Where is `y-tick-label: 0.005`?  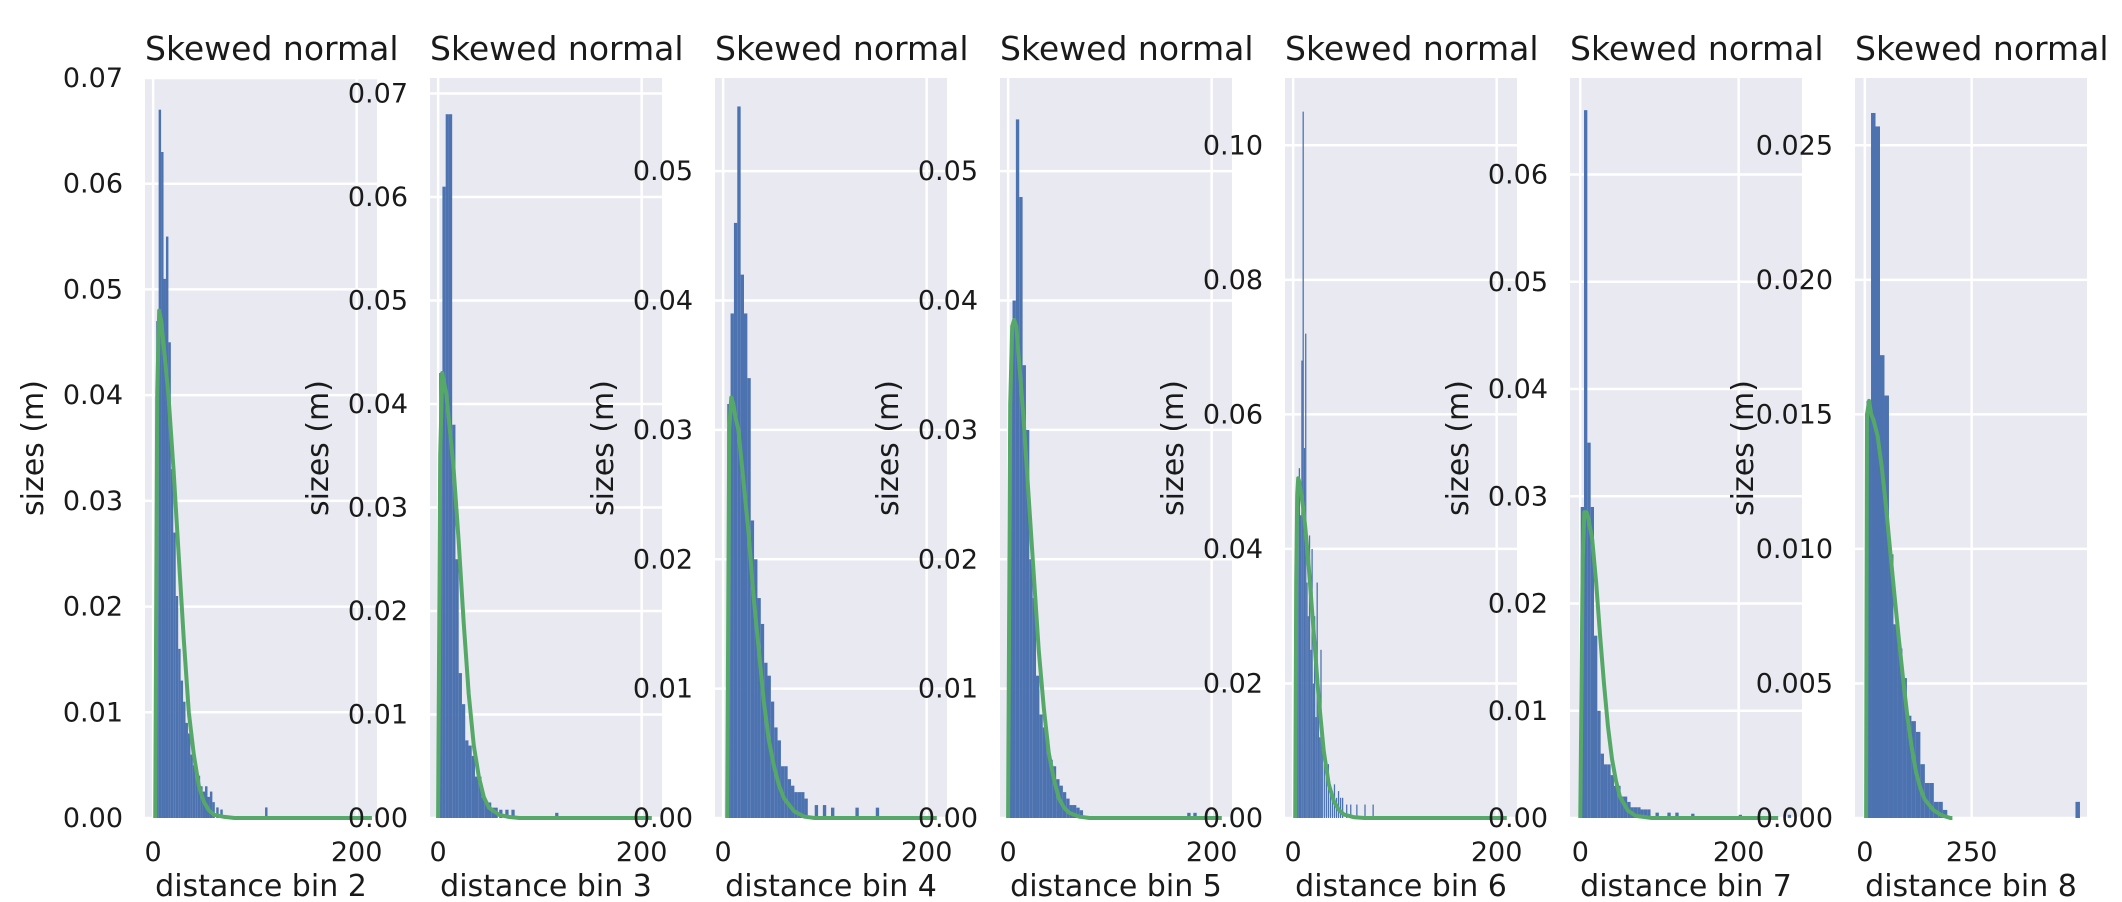 y-tick-label: 0.005 is located at coordinates (1794, 683).